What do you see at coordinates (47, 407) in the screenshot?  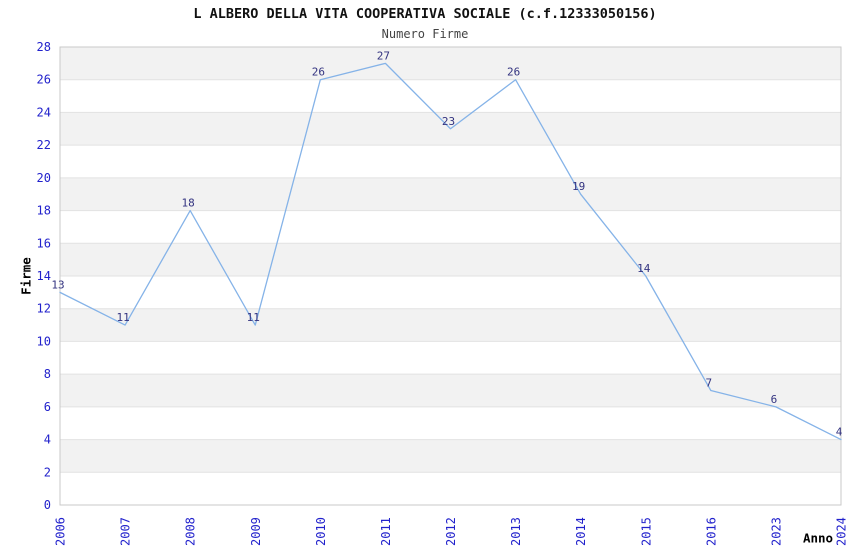 I see `y-tick-label: 6` at bounding box center [47, 407].